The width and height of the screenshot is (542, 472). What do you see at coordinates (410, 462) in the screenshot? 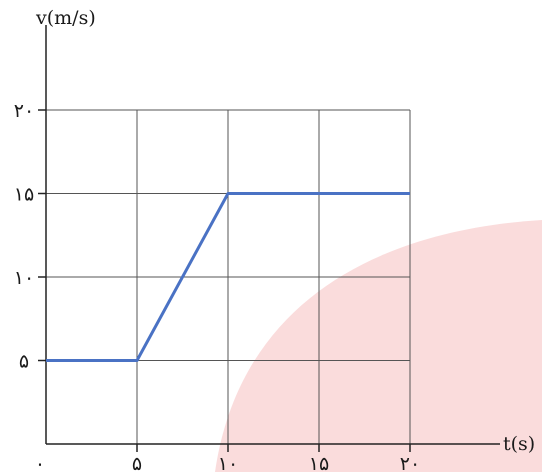
I see `x-tick-label: ۲۰` at bounding box center [410, 462].